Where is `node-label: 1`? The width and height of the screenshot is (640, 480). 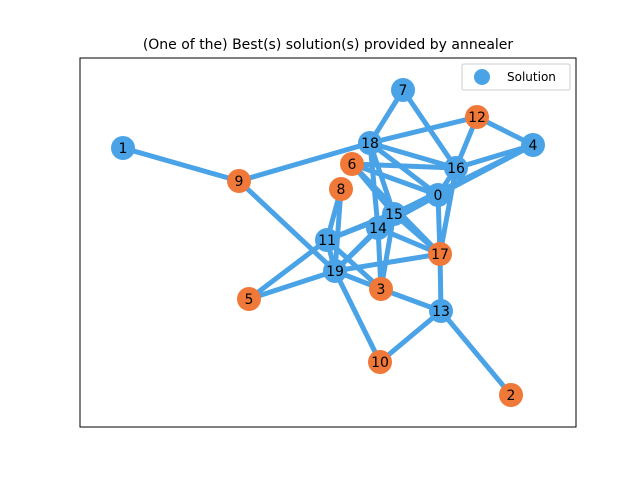
node-label: 1 is located at coordinates (123, 149).